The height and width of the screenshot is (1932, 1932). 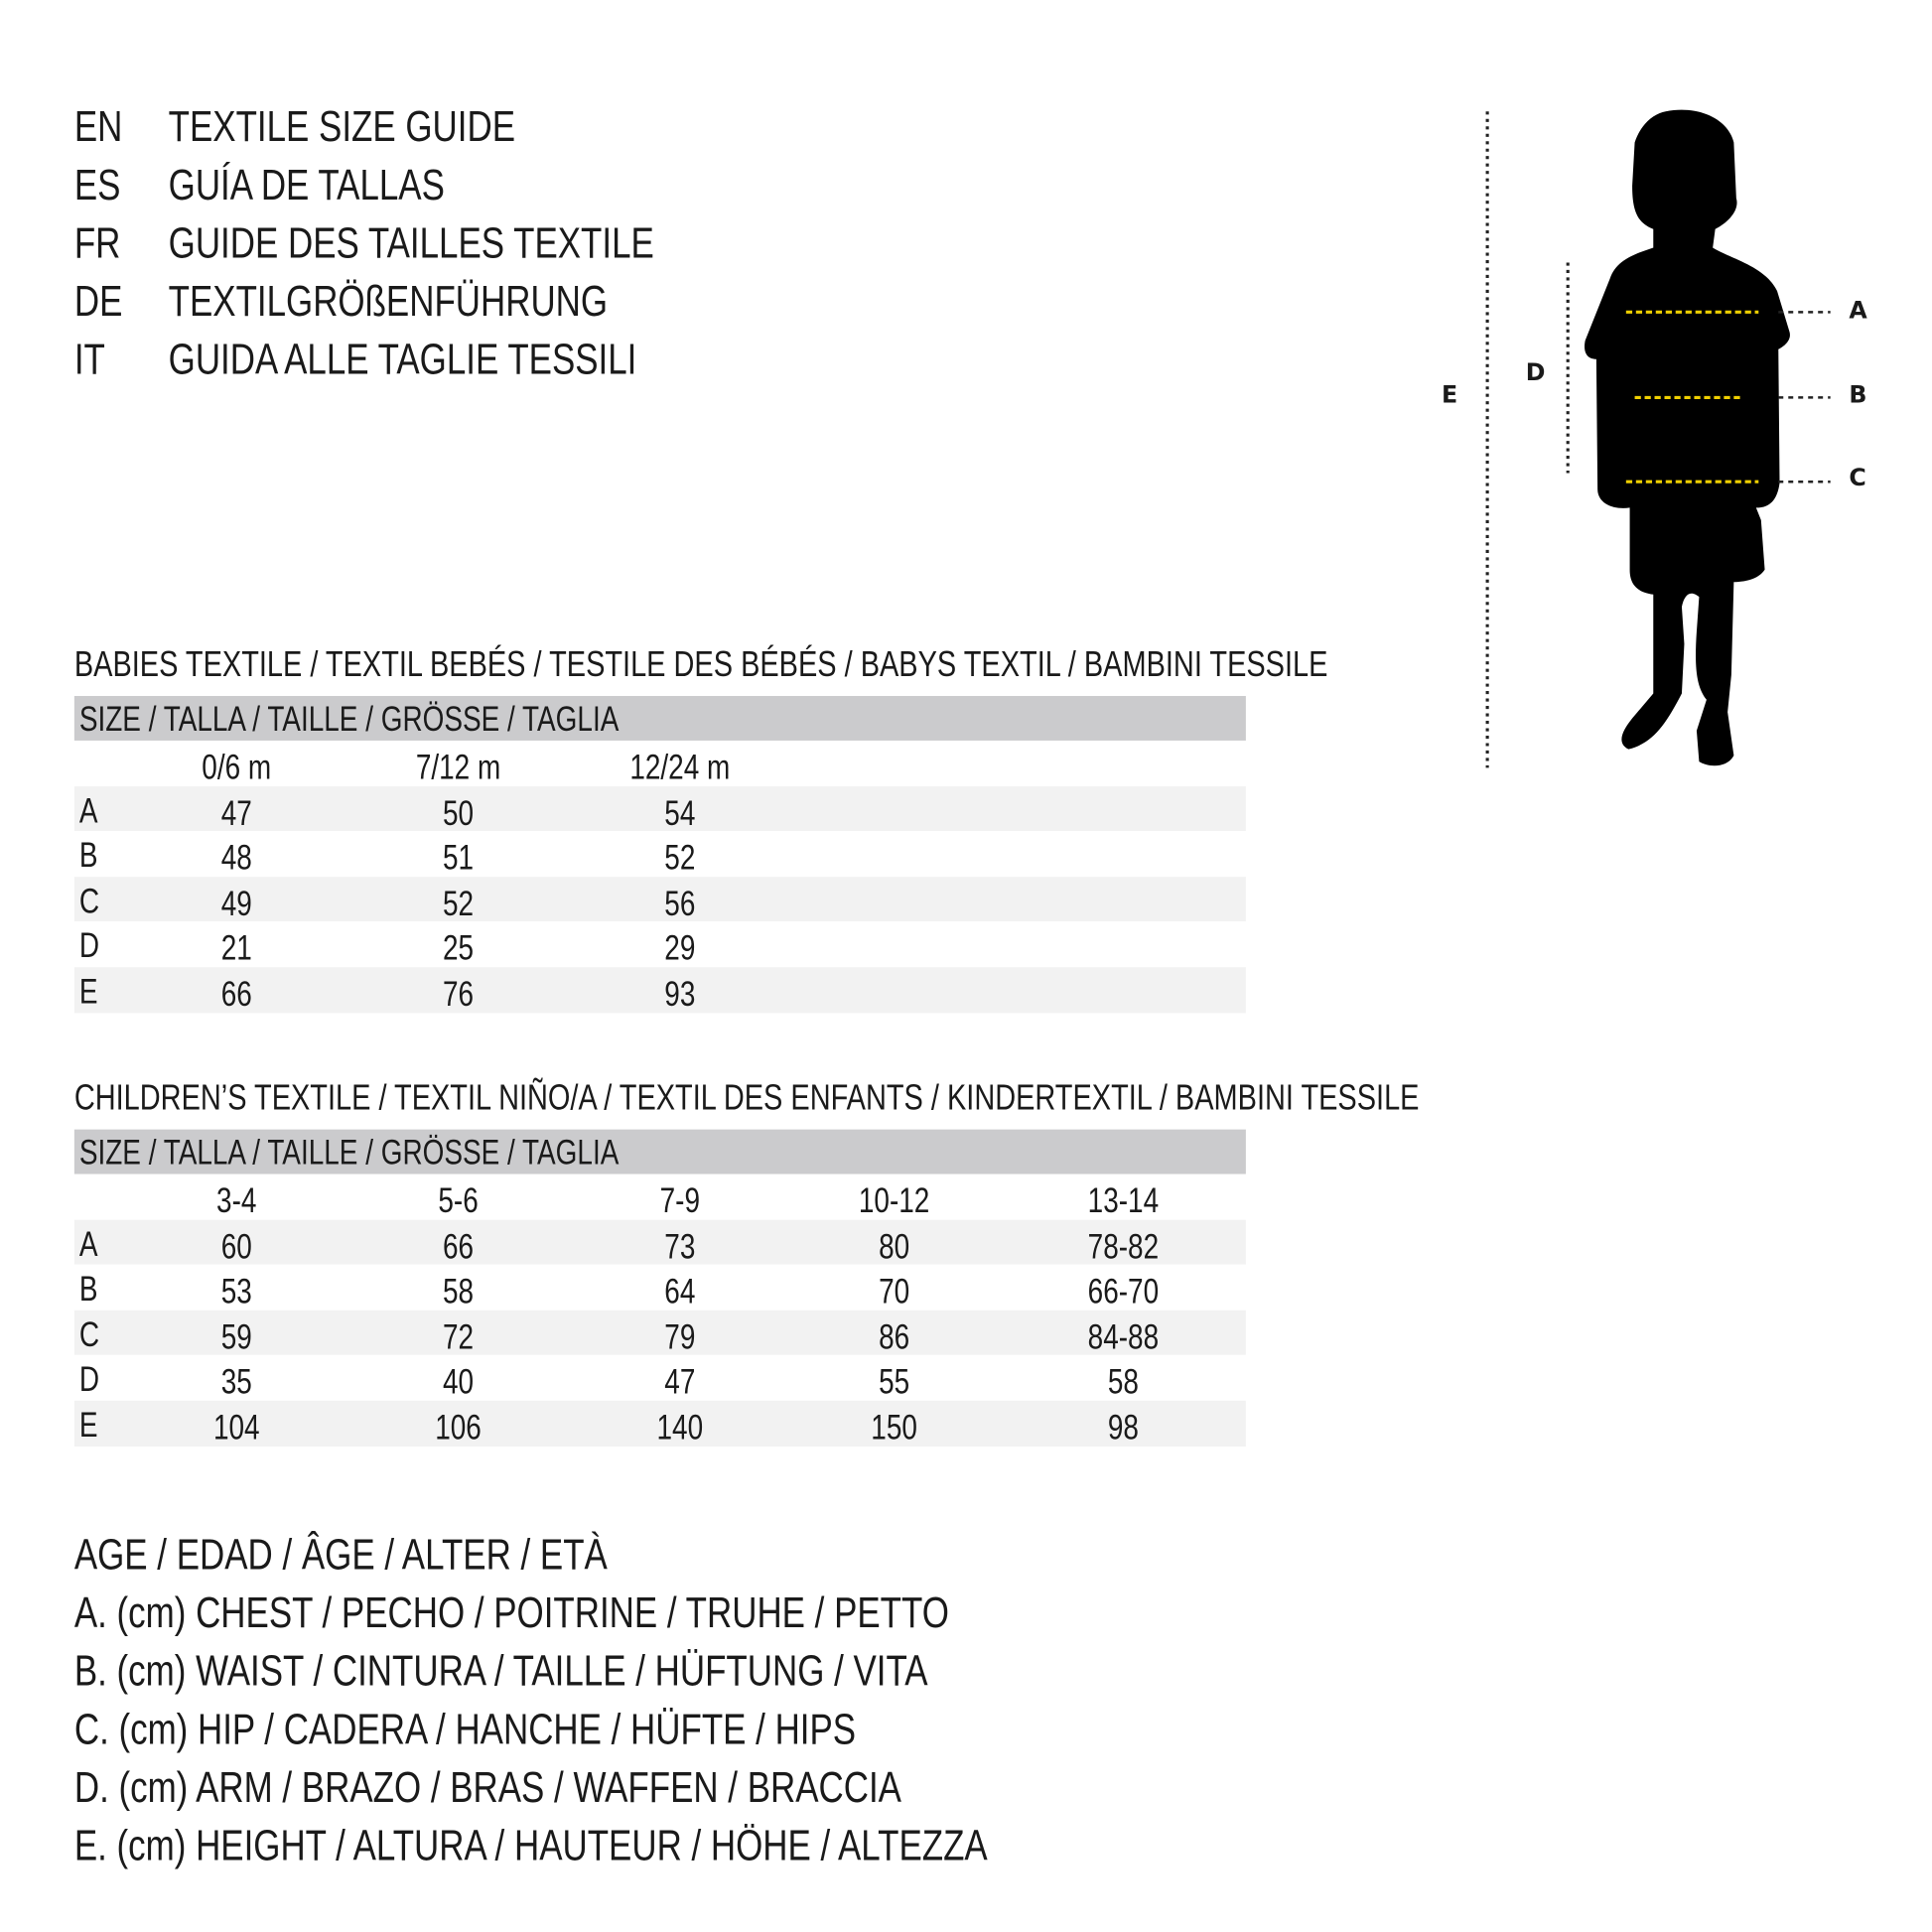 I want to click on child-silhouette-icon, so click(x=1687, y=438).